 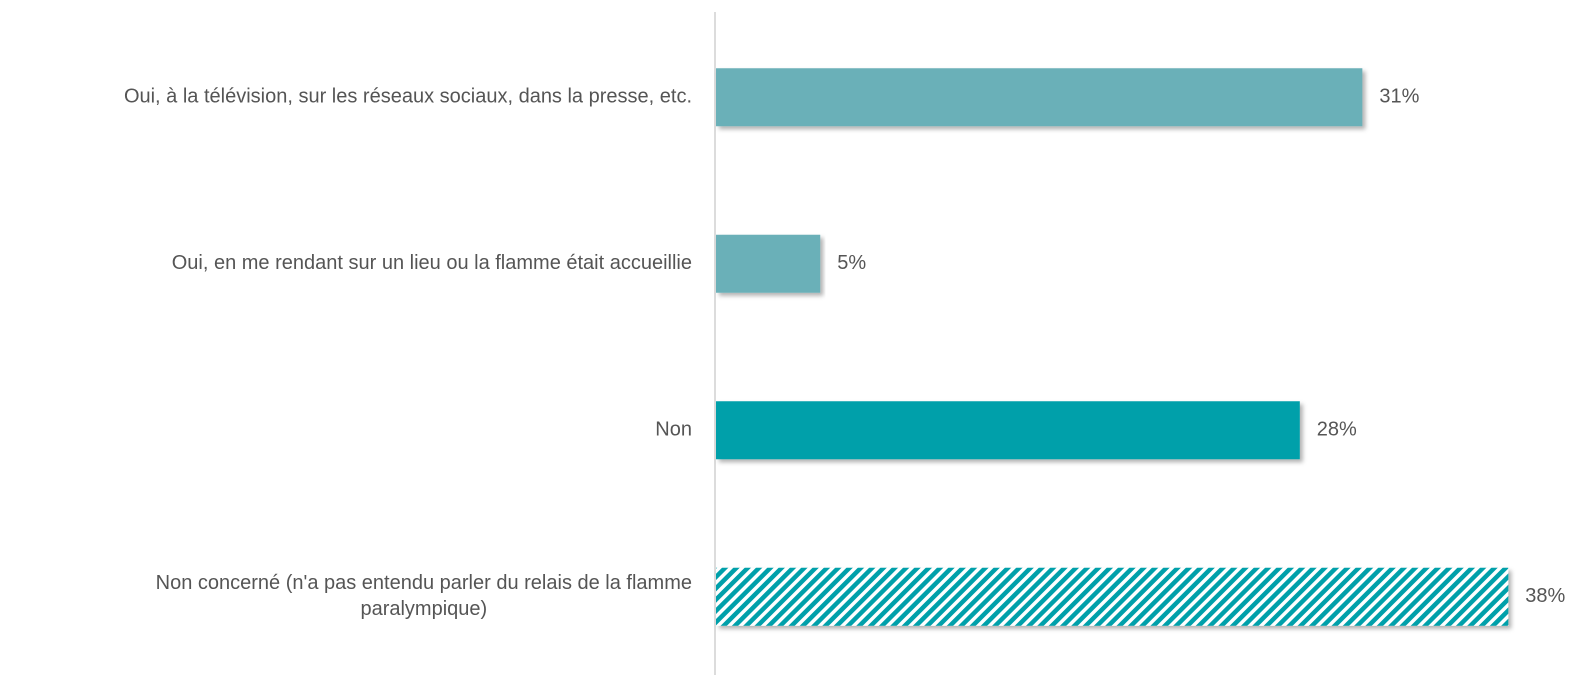 I want to click on value-label: 28%, so click(x=1337, y=430).